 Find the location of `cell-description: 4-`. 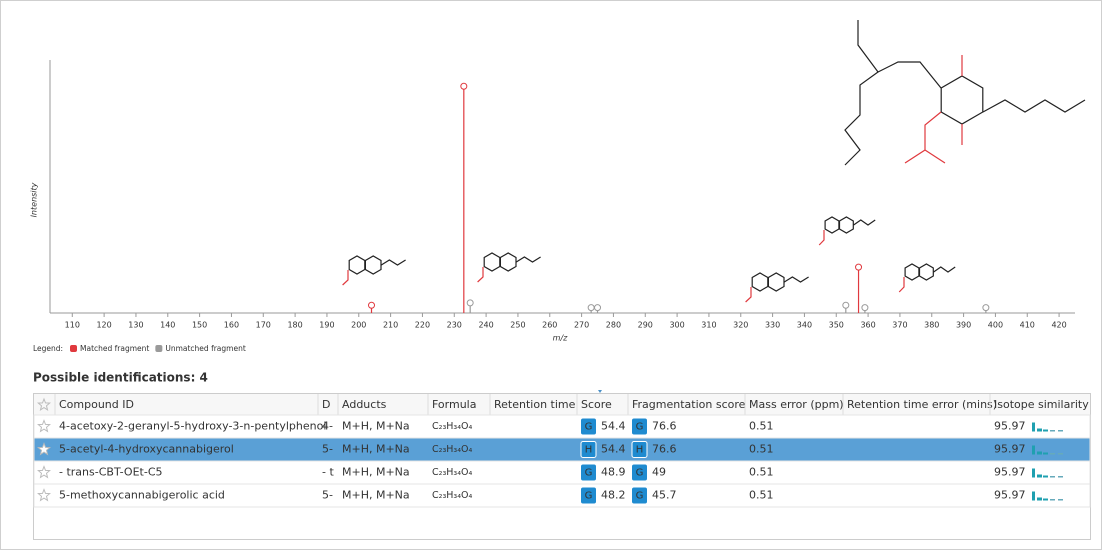

cell-description: 4- is located at coordinates (327, 426).